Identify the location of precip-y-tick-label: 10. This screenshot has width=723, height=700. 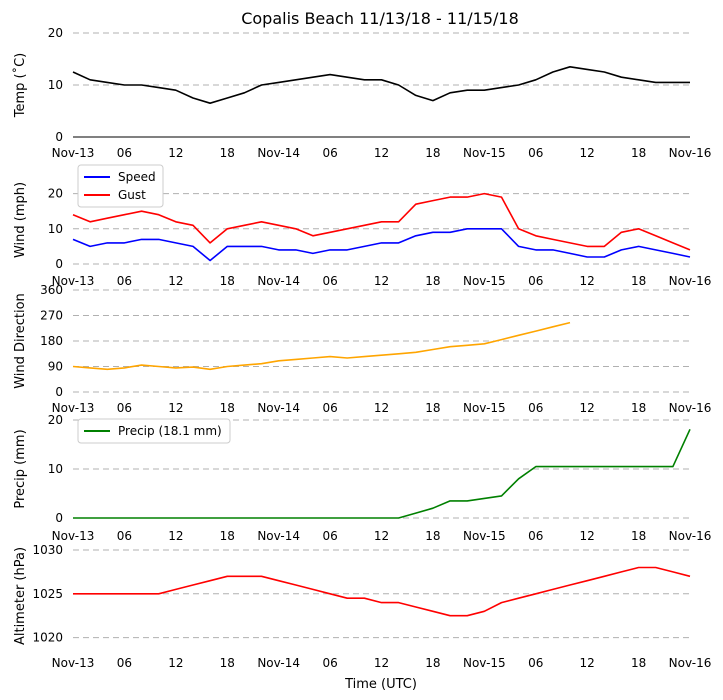
(55, 469).